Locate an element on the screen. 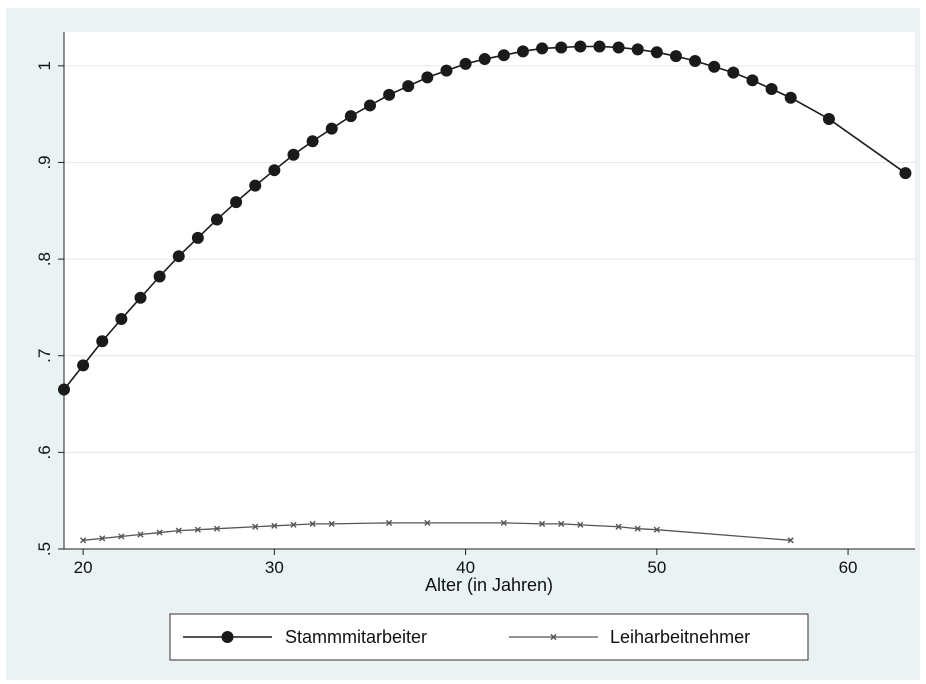 This screenshot has width=926, height=684. x-tick-label-1: 30 is located at coordinates (274, 567).